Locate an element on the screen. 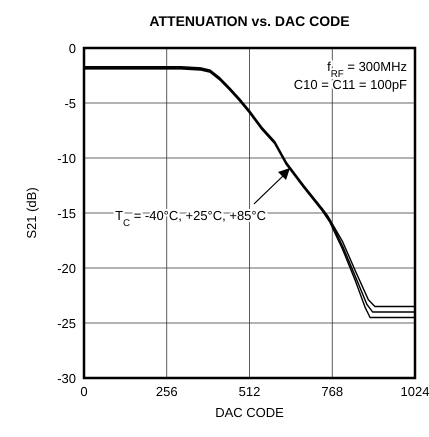 The height and width of the screenshot is (437, 429). y-tick-label: -30 is located at coordinates (66, 378).